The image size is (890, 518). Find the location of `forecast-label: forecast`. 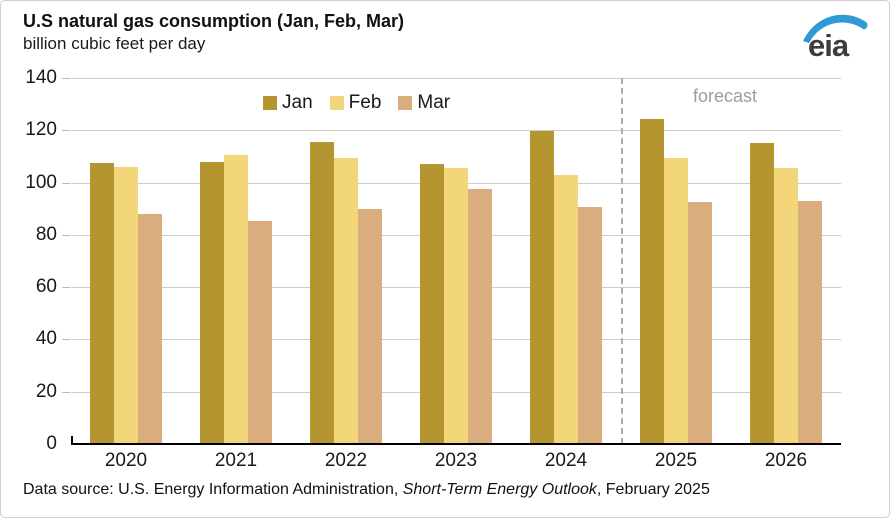

forecast-label: forecast is located at coordinates (725, 96).